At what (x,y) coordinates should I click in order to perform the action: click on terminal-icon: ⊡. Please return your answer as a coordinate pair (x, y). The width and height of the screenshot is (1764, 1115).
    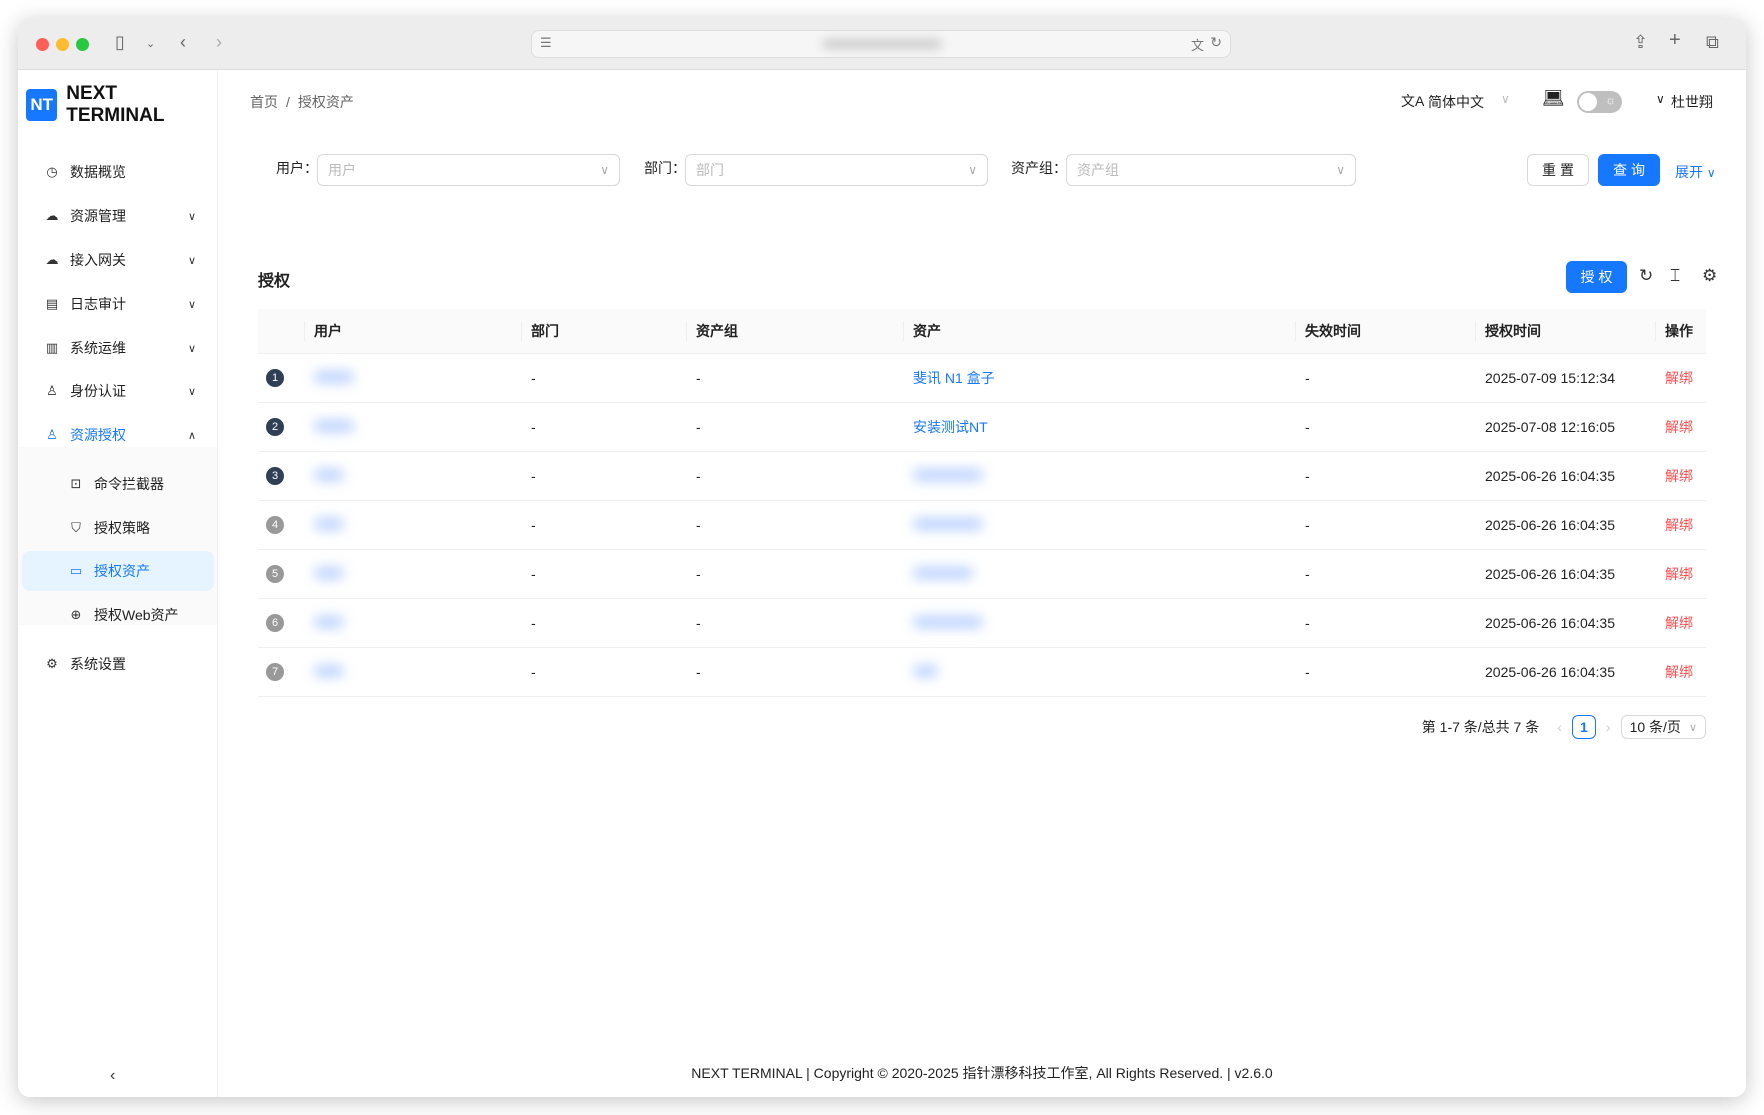
    Looking at the image, I should click on (76, 483).